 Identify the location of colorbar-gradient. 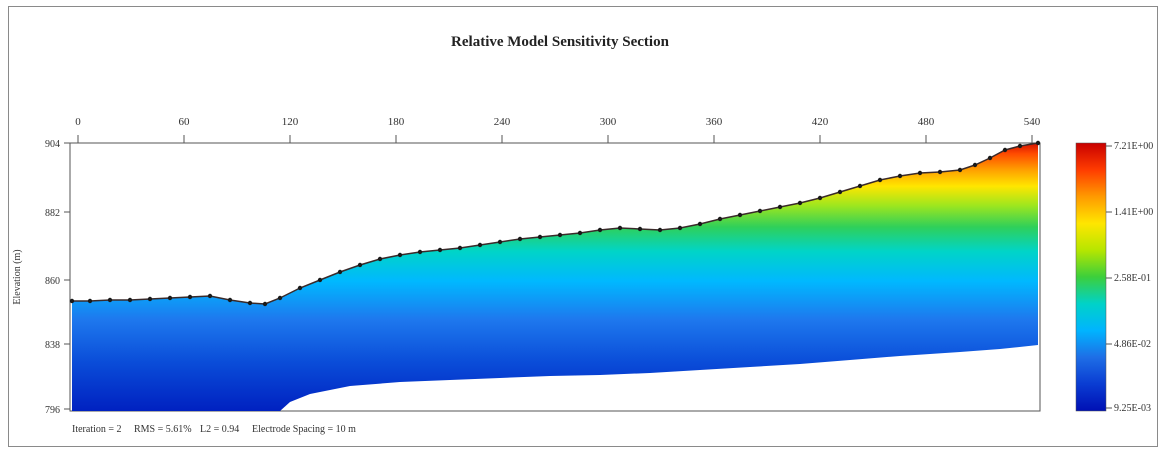
(1091, 277).